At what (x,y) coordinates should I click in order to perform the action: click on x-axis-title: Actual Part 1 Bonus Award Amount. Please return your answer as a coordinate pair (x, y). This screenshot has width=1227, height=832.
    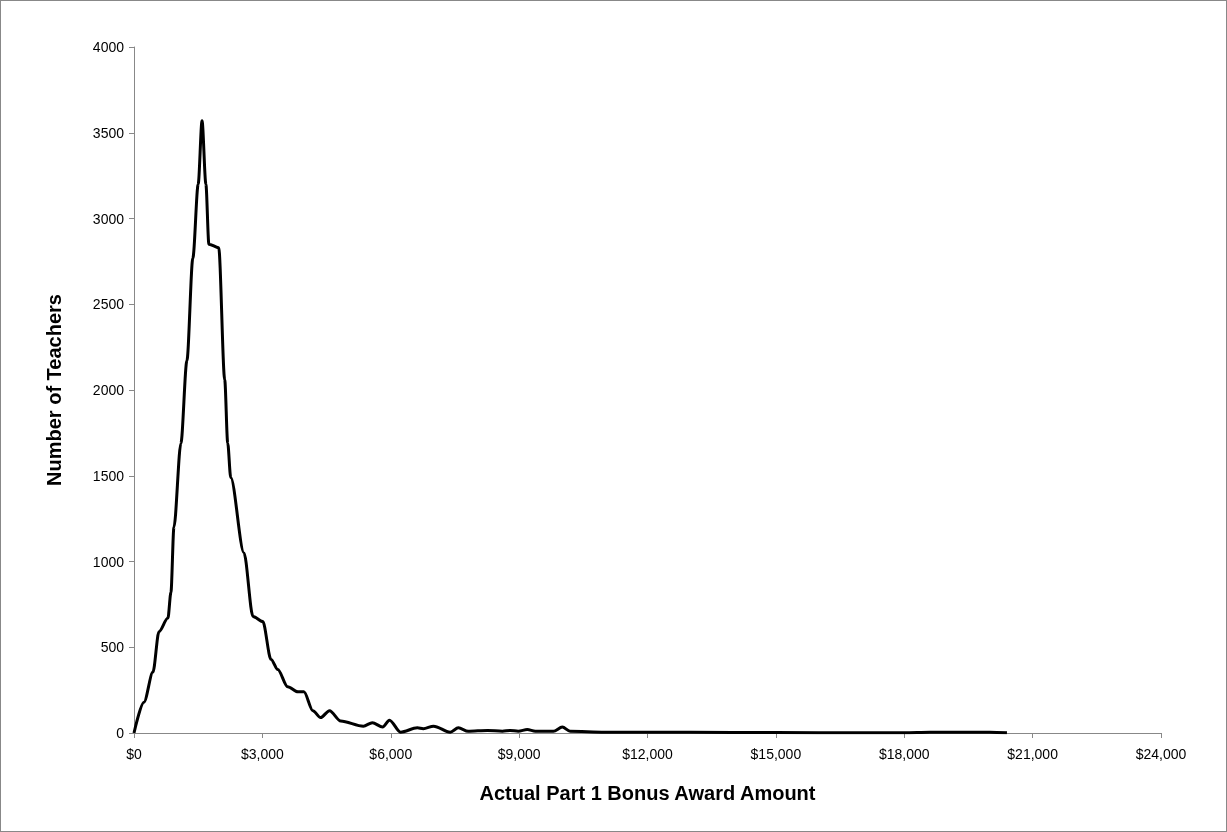
    Looking at the image, I should click on (647, 793).